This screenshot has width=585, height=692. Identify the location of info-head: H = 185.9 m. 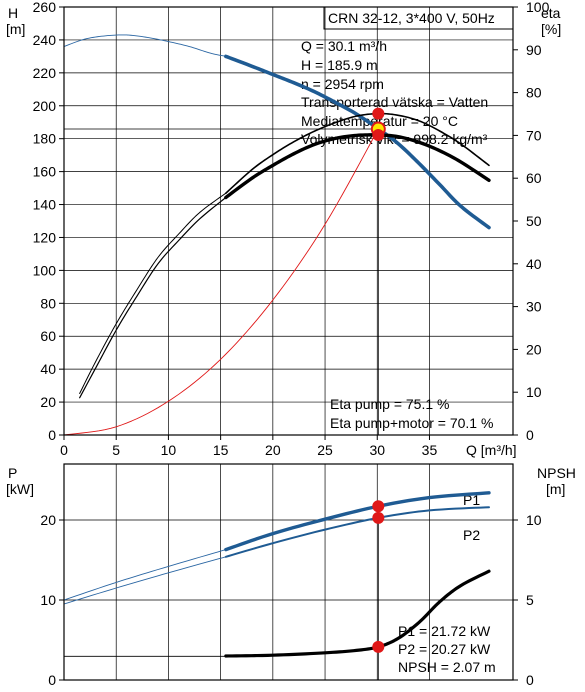
(339, 65).